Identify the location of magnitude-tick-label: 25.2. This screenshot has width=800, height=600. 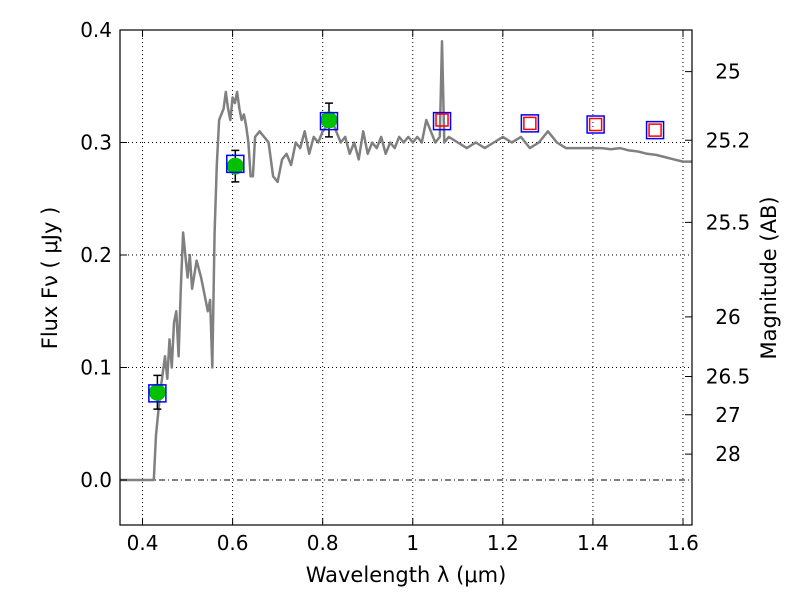
(728, 140).